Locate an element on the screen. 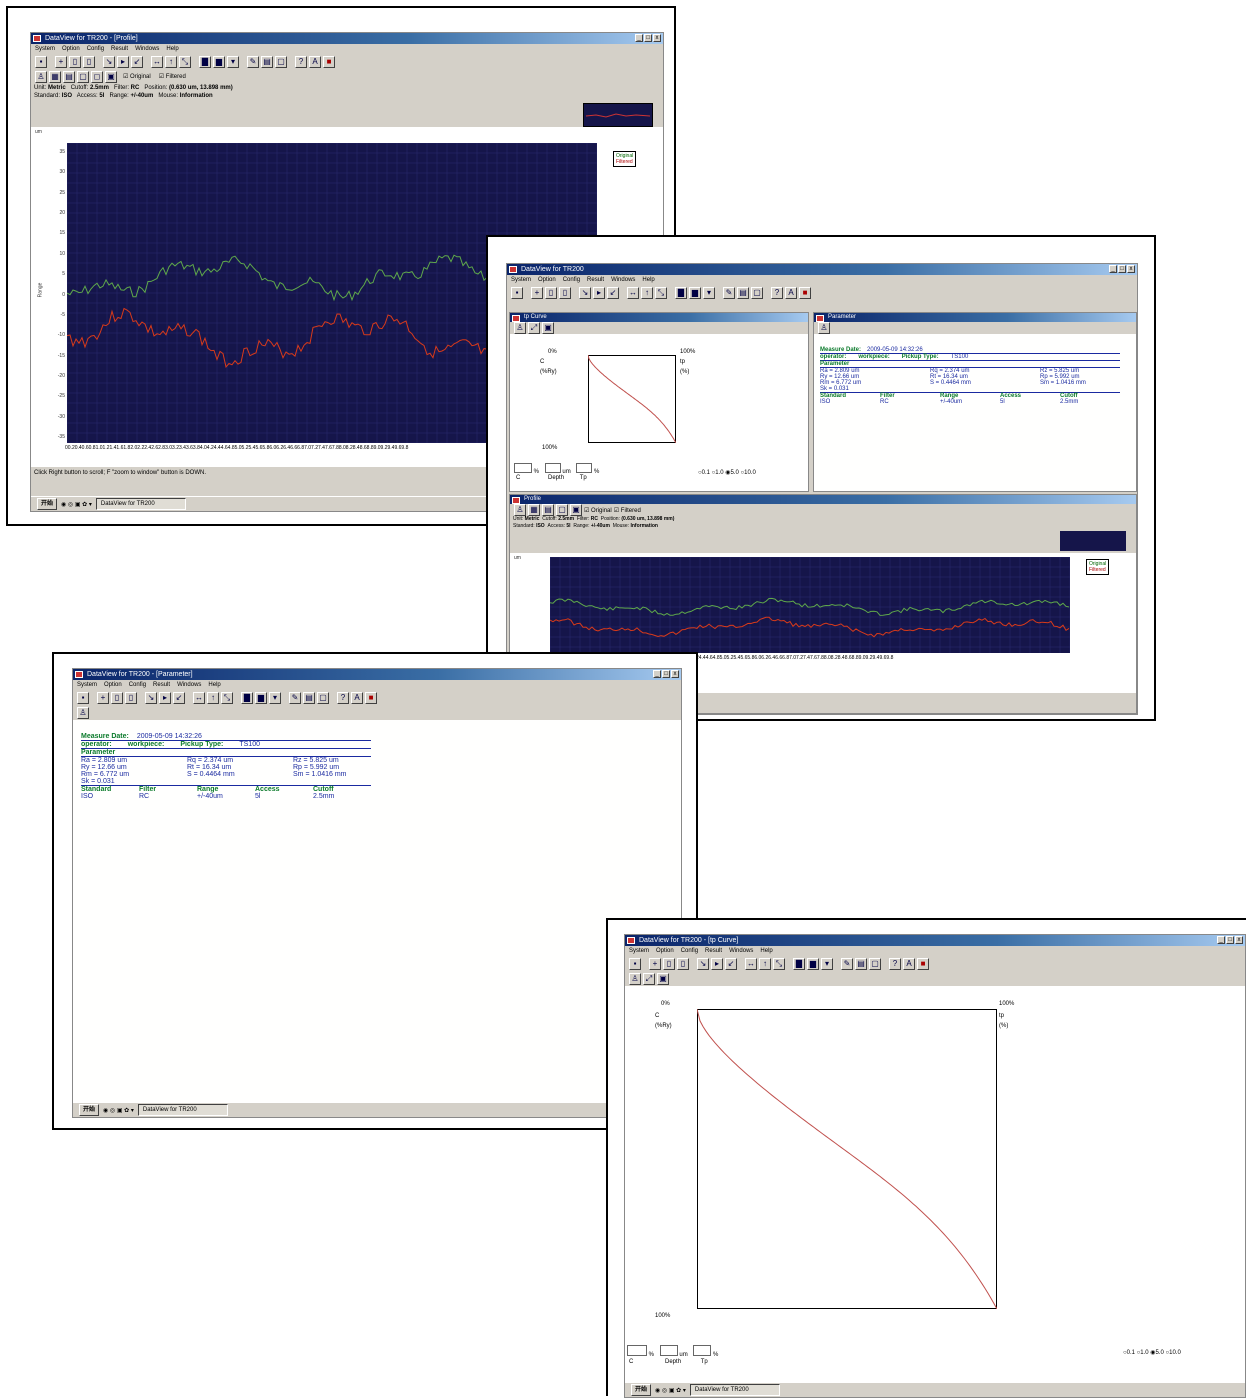 The width and height of the screenshot is (1246, 1398). filtered-checkbox: ☑ Filtered is located at coordinates (172, 77).